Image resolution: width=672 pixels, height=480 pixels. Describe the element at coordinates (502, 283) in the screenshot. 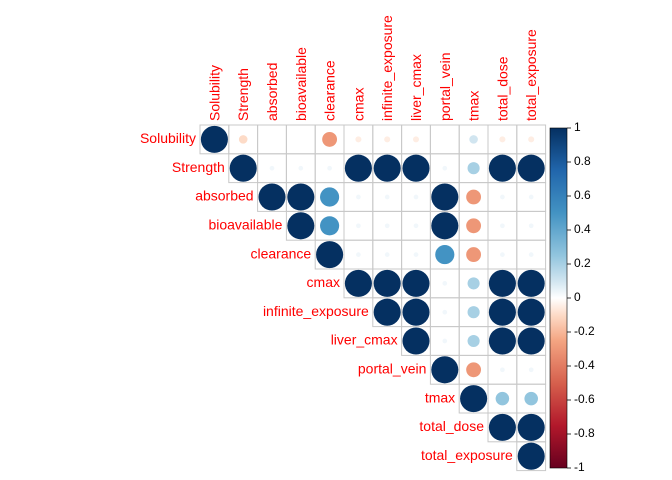

I see `corr-circle-cmax-total_dose` at that location.